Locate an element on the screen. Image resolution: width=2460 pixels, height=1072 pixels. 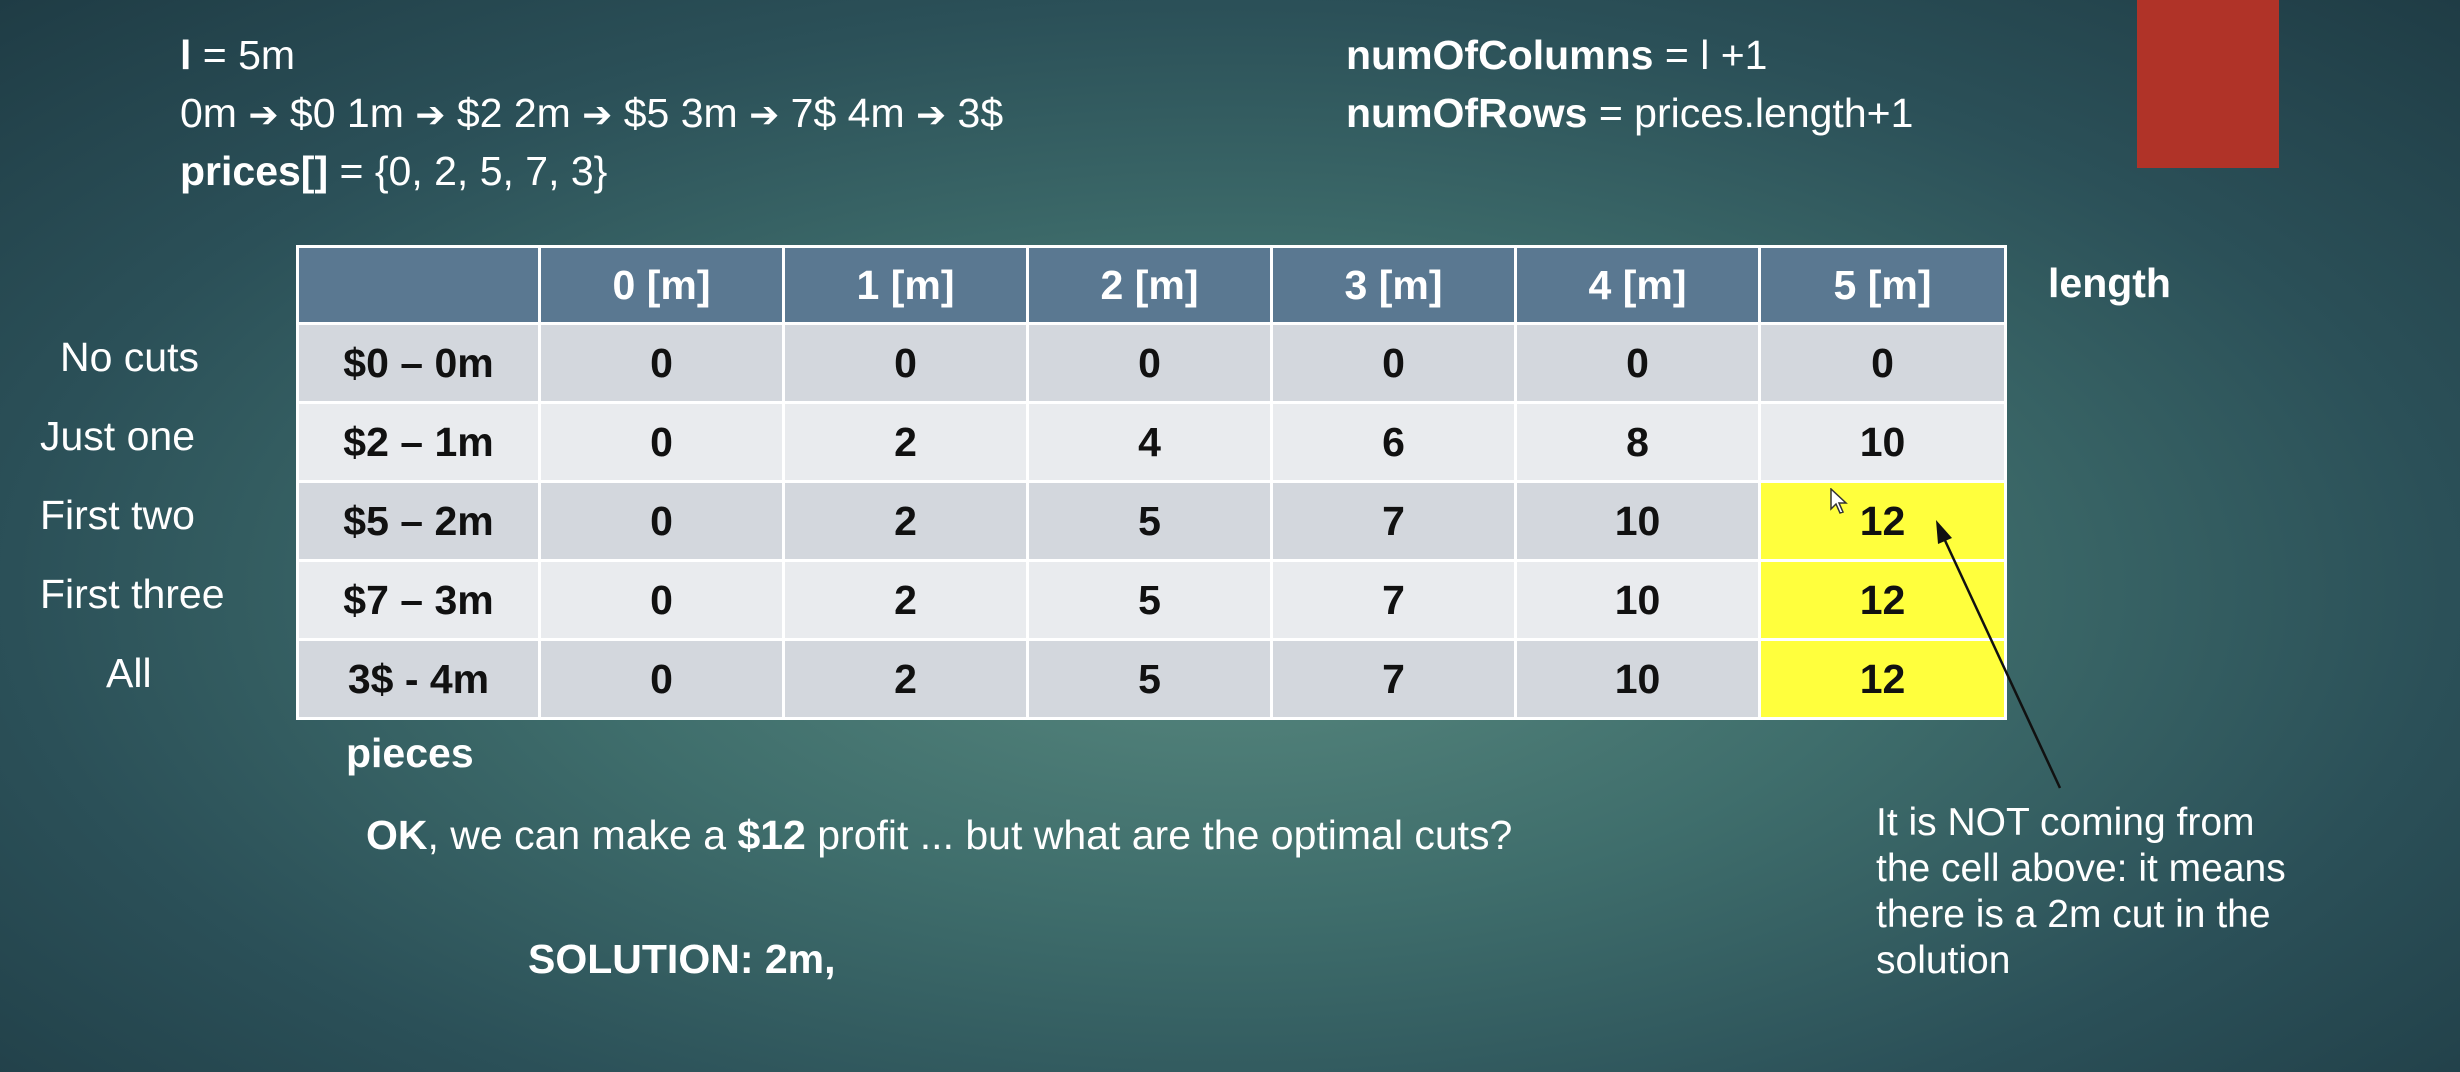
annotation-line: there is a 2m cut in the is located at coordinates (2073, 914).